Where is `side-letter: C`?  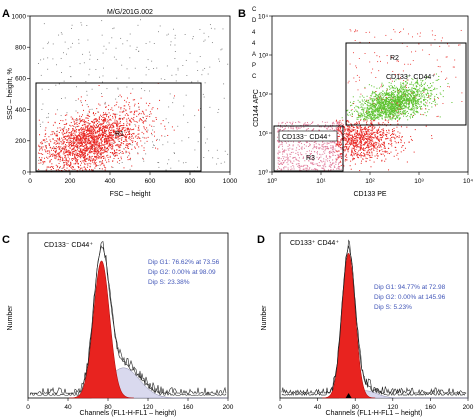
side-letter: C is located at coordinates (254, 10).